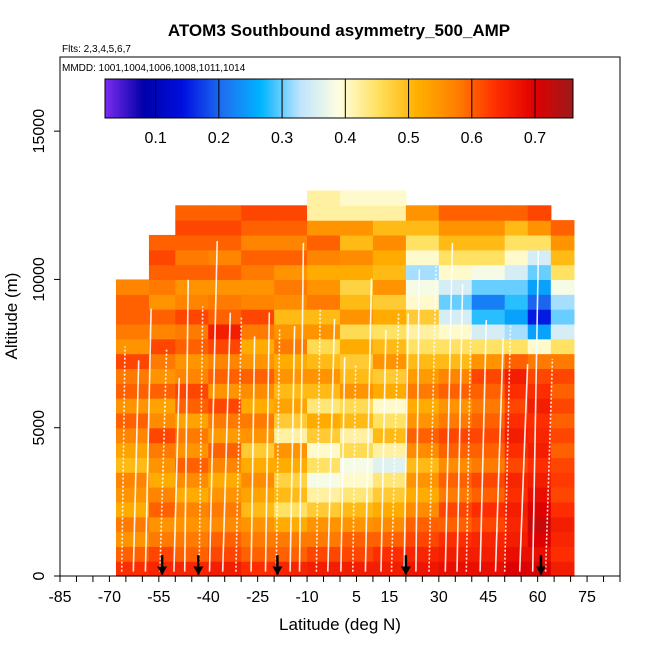  Describe the element at coordinates (472, 138) in the screenshot. I see `colorbar-tick-label: 0.6` at that location.